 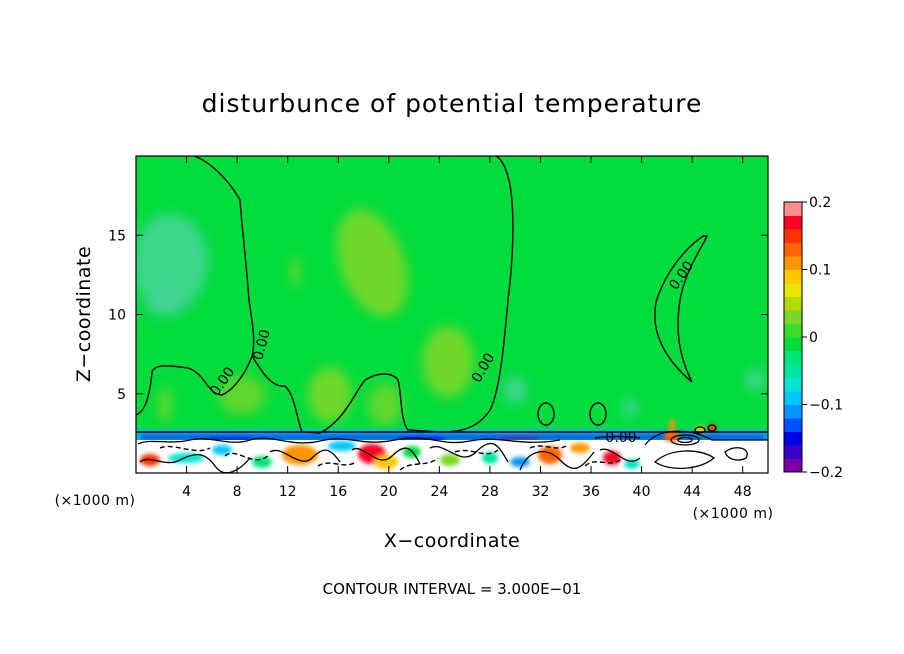 What do you see at coordinates (541, 492) in the screenshot?
I see `x-tick-label: 32` at bounding box center [541, 492].